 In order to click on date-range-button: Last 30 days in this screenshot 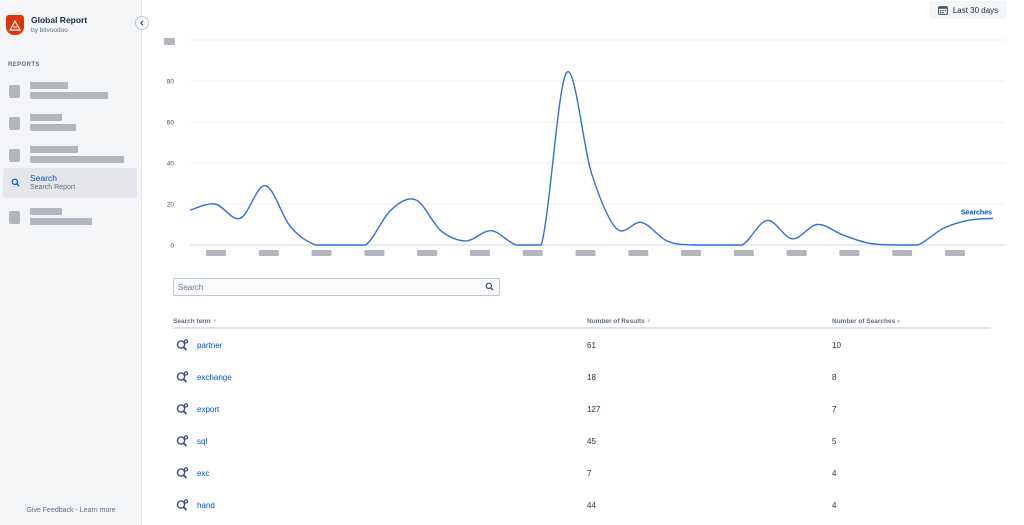, I will do `click(968, 10)`.